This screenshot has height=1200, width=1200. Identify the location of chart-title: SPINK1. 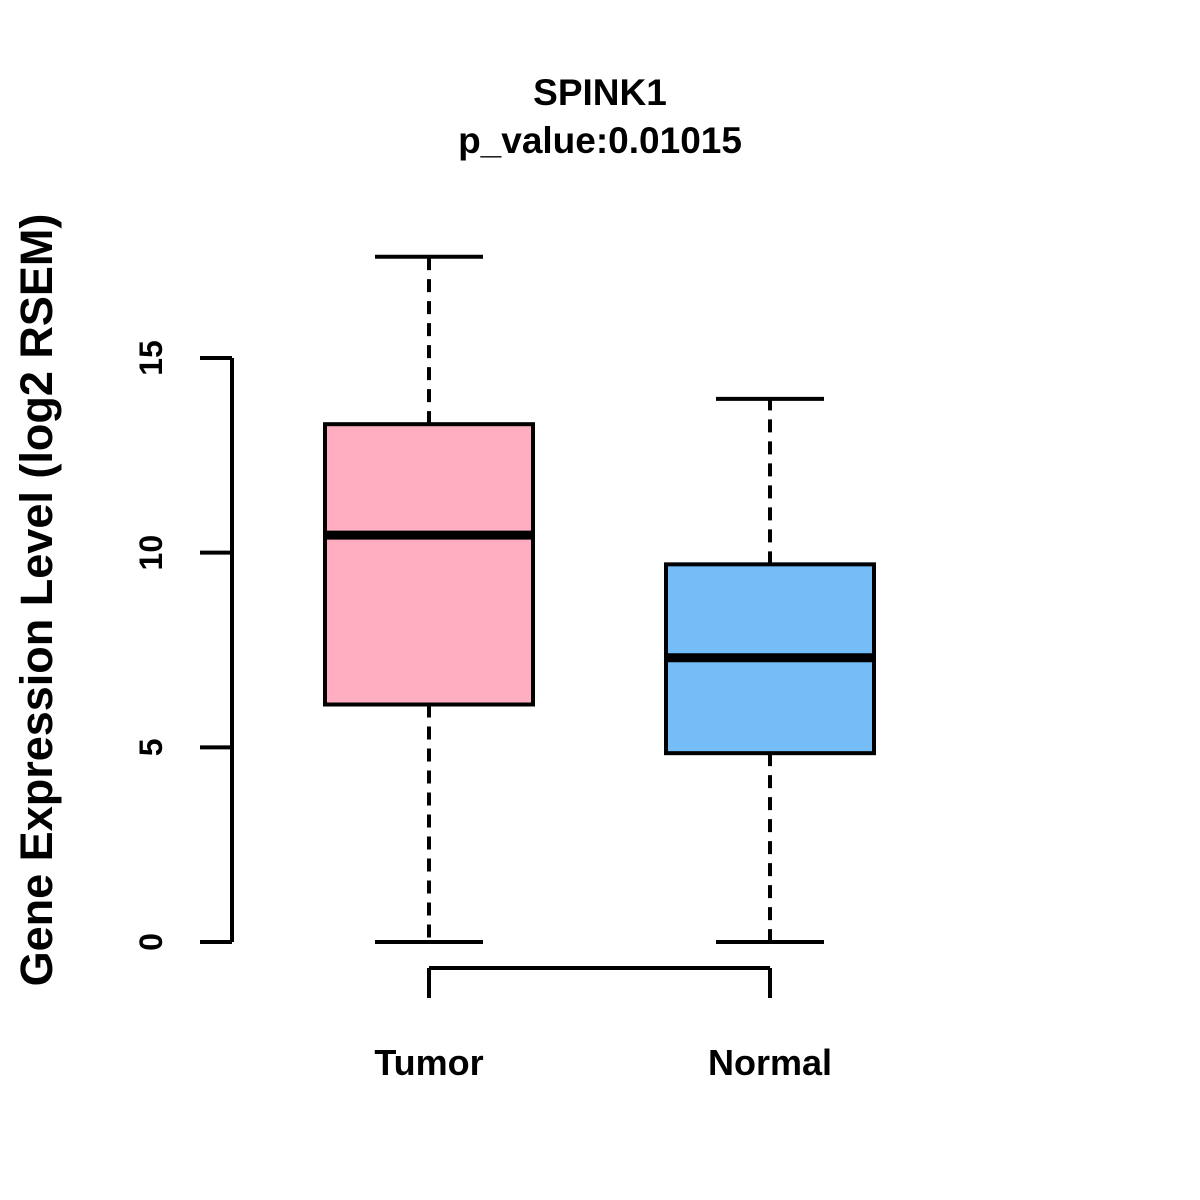
(600, 92).